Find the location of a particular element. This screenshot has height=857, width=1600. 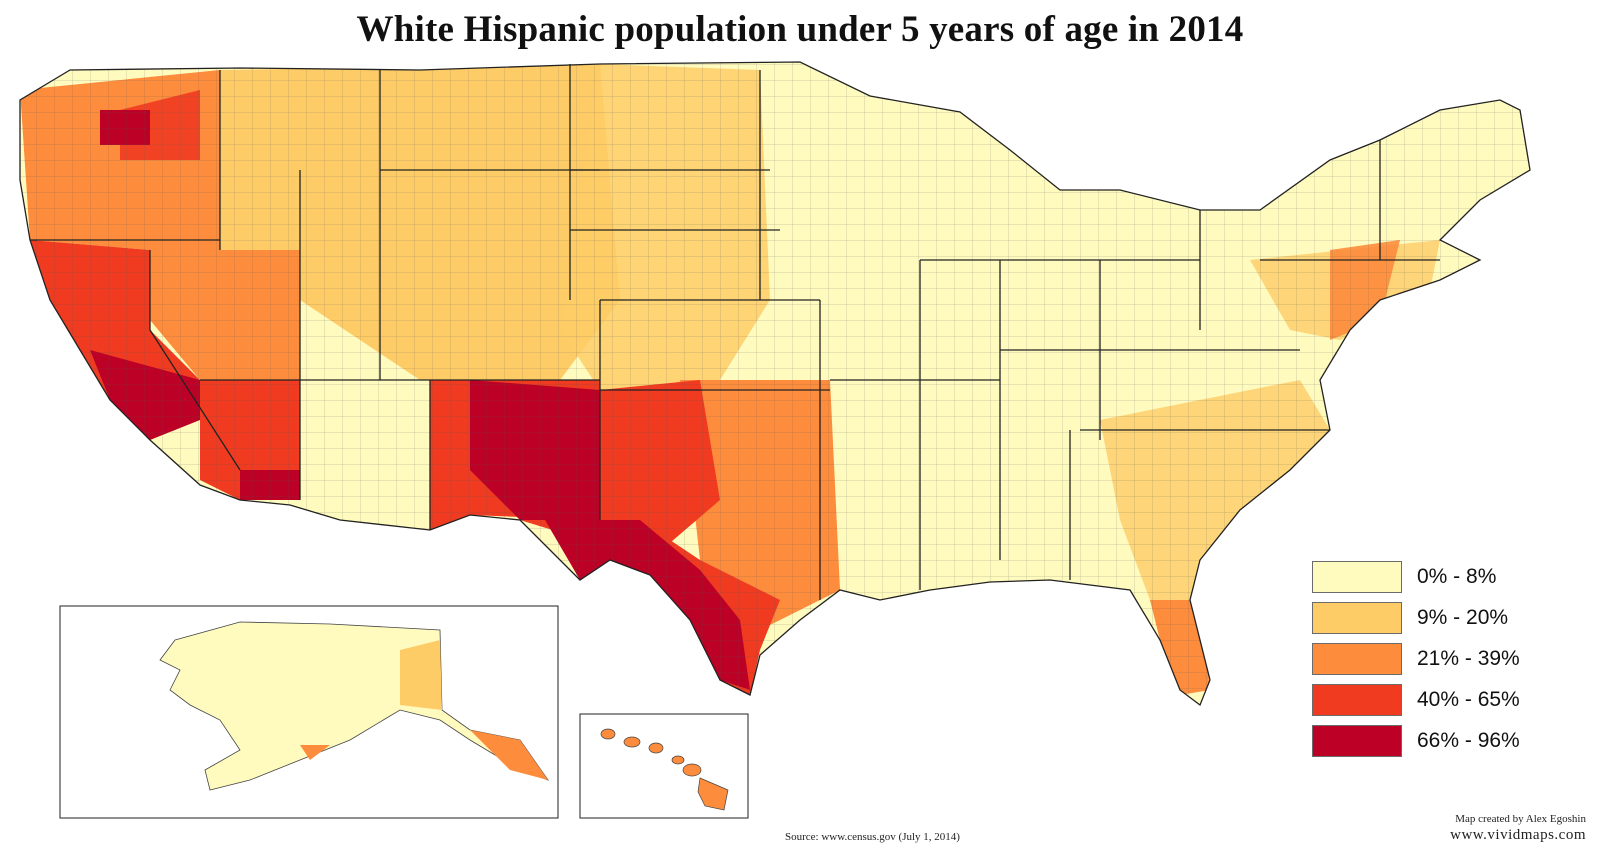

alaska-southeast is located at coordinates (421, 675).